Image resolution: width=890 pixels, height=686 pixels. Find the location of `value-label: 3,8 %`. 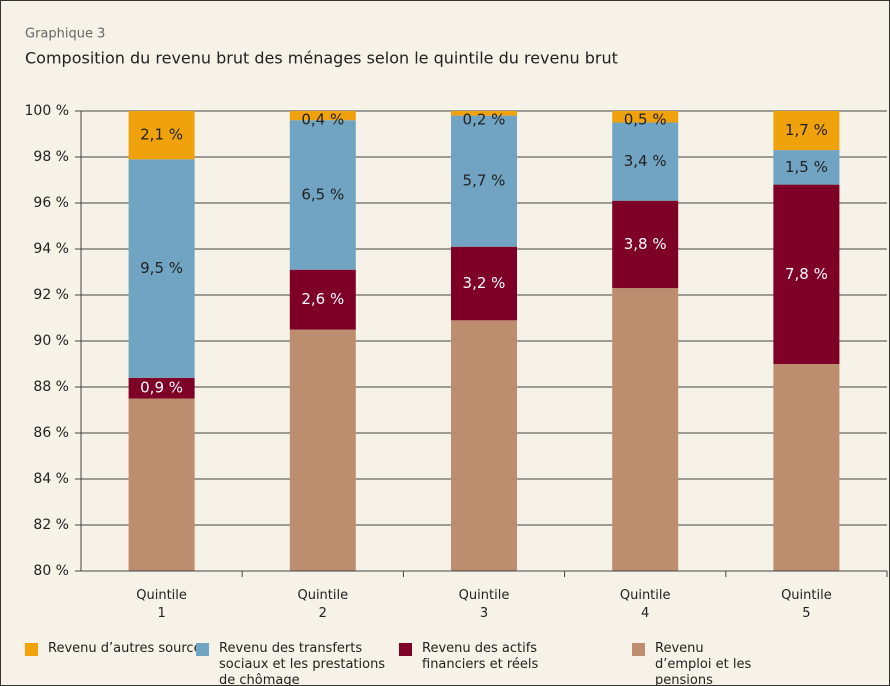

value-label: 3,8 % is located at coordinates (645, 244).